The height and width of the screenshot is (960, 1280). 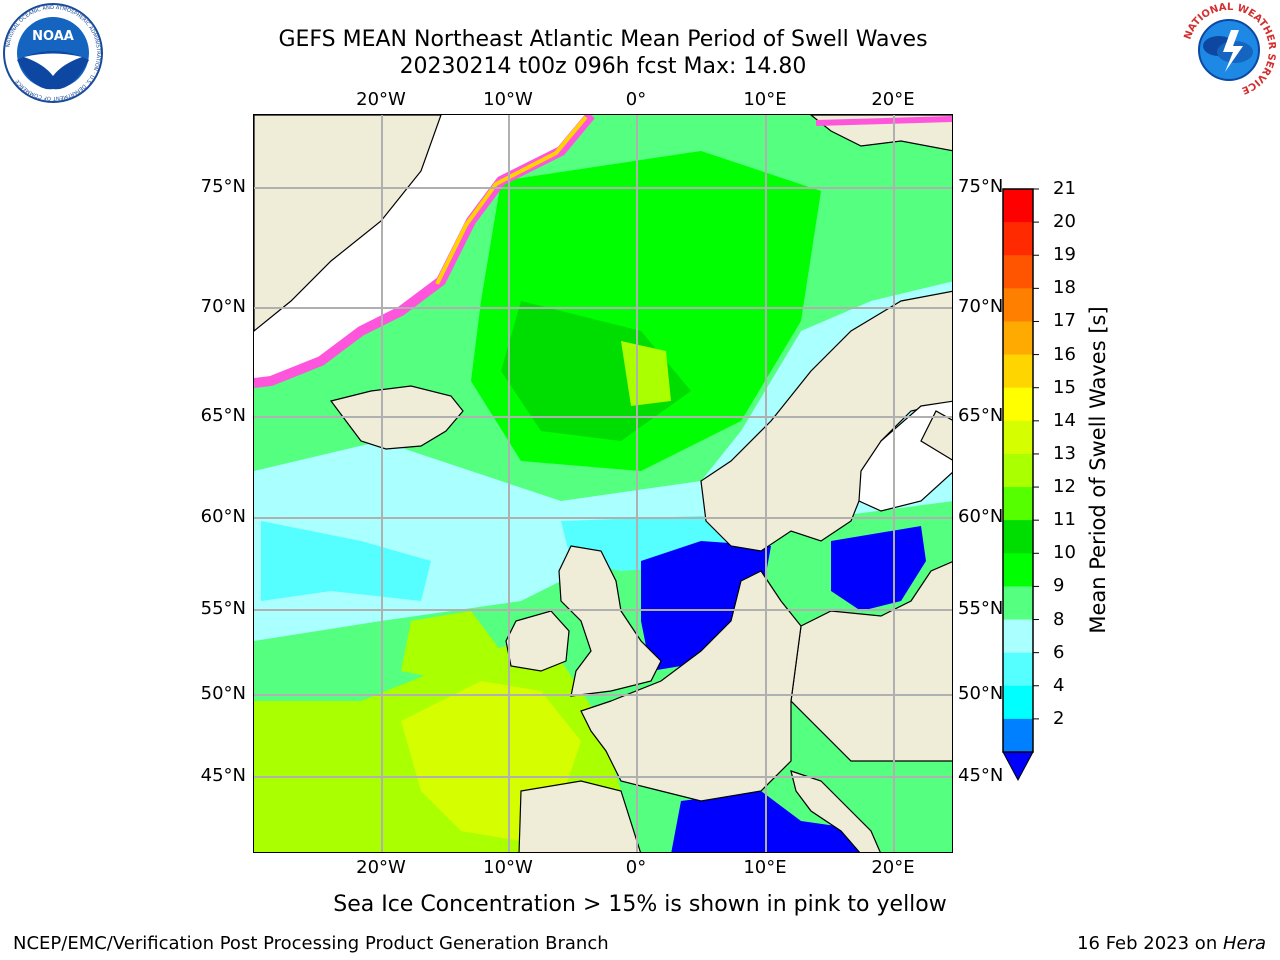 What do you see at coordinates (511, 200) in the screenshot?
I see `sea-ice-edge-inner` at bounding box center [511, 200].